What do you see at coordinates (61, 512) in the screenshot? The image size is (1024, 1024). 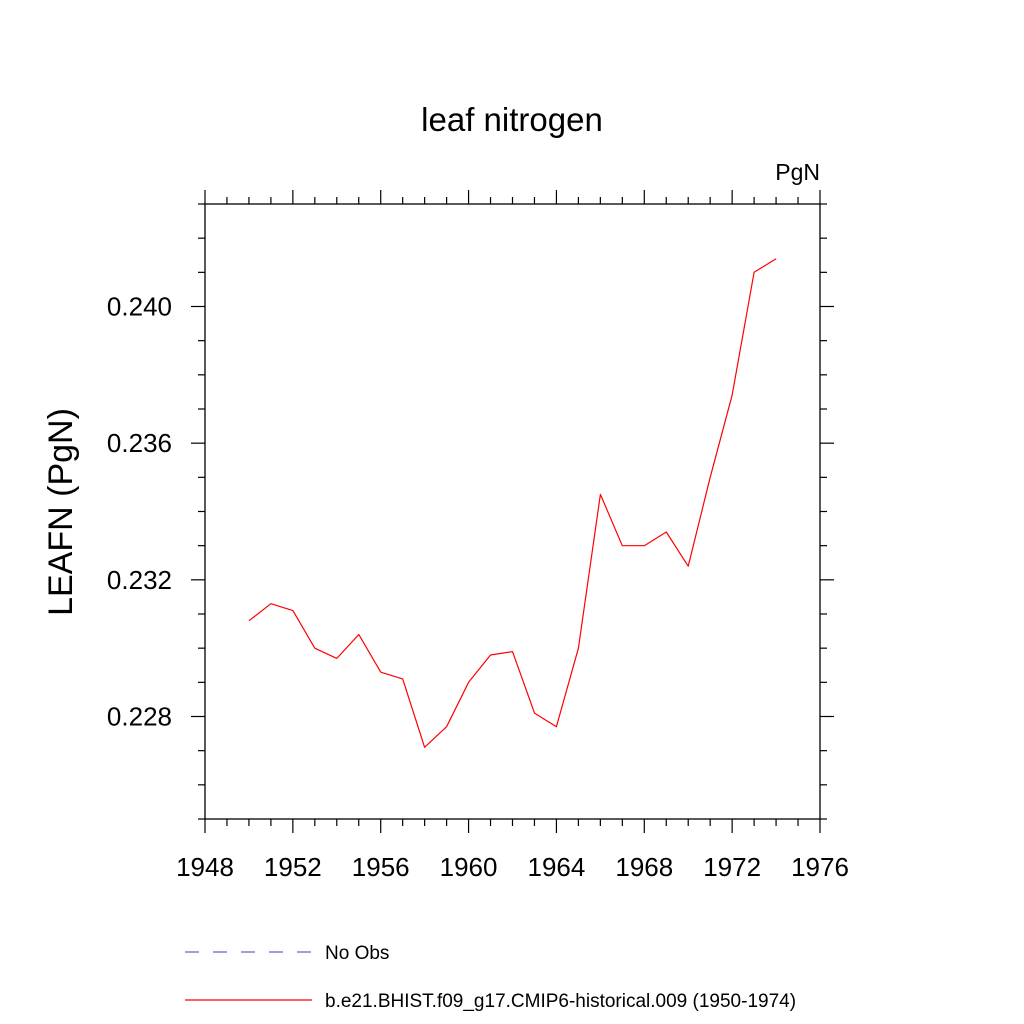 I see `y-axis-label: LEAFN (PgN)` at bounding box center [61, 512].